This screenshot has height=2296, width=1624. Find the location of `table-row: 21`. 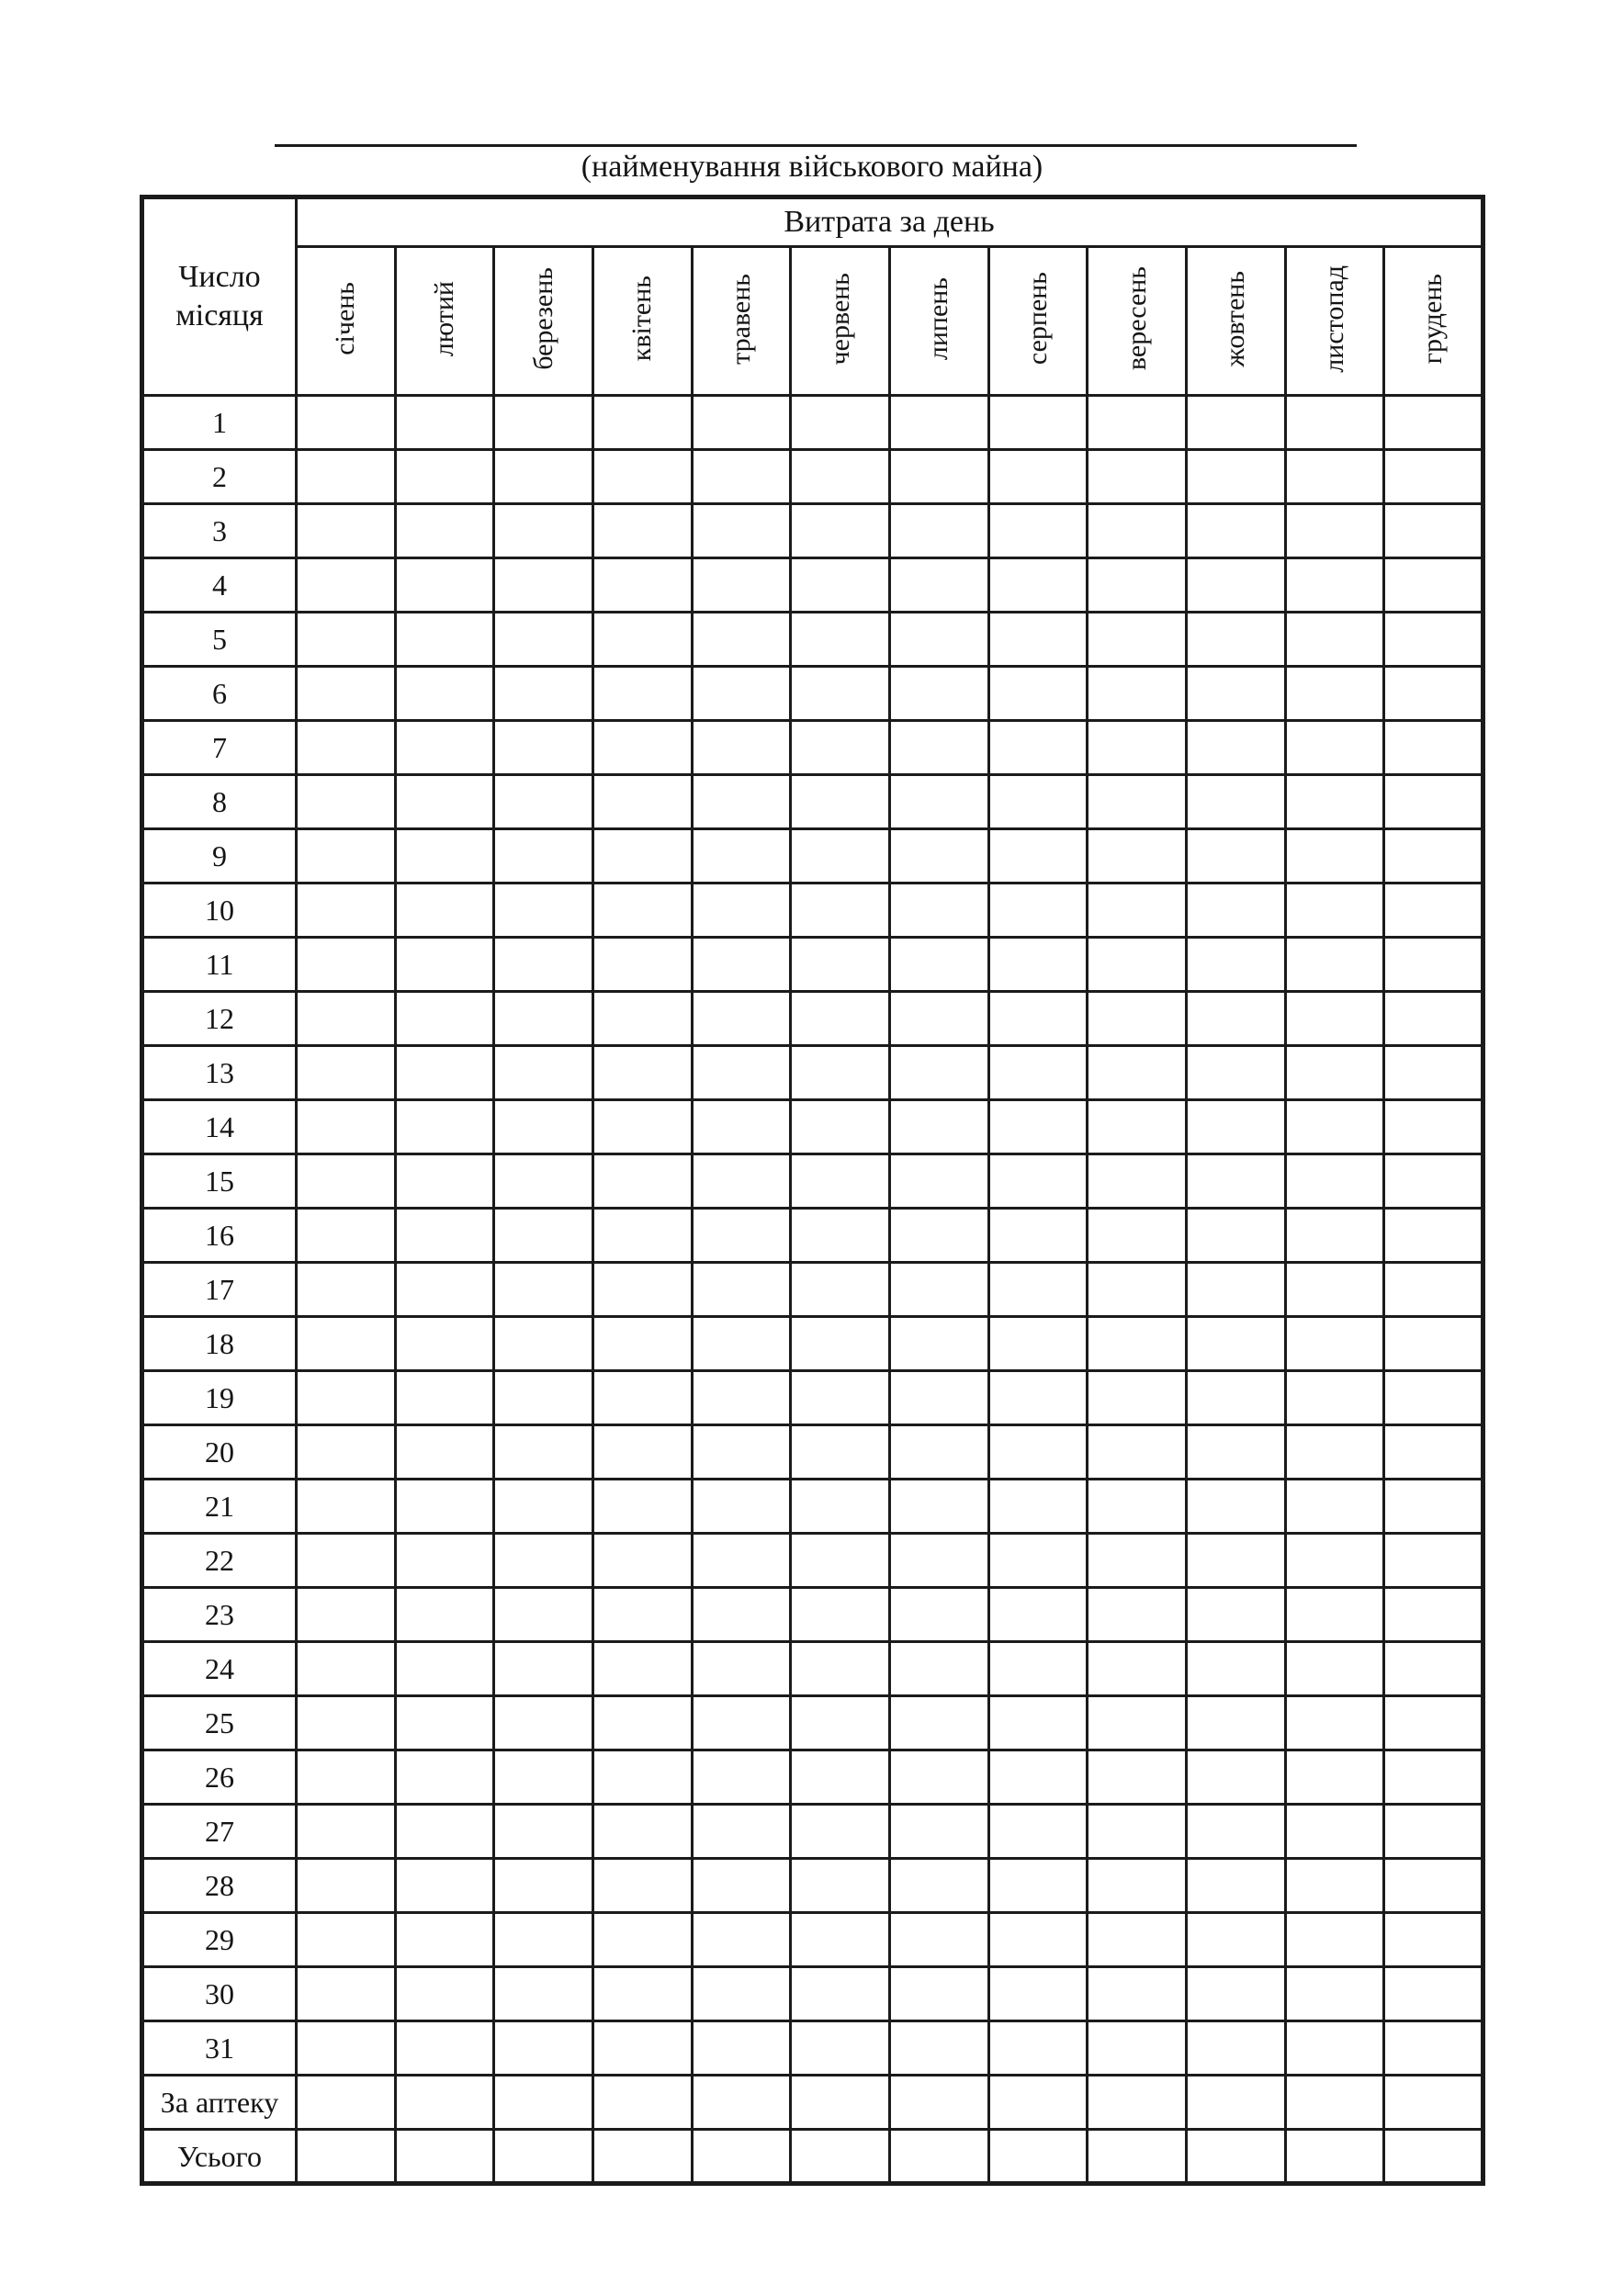

table-row: 21 is located at coordinates (812, 1506).